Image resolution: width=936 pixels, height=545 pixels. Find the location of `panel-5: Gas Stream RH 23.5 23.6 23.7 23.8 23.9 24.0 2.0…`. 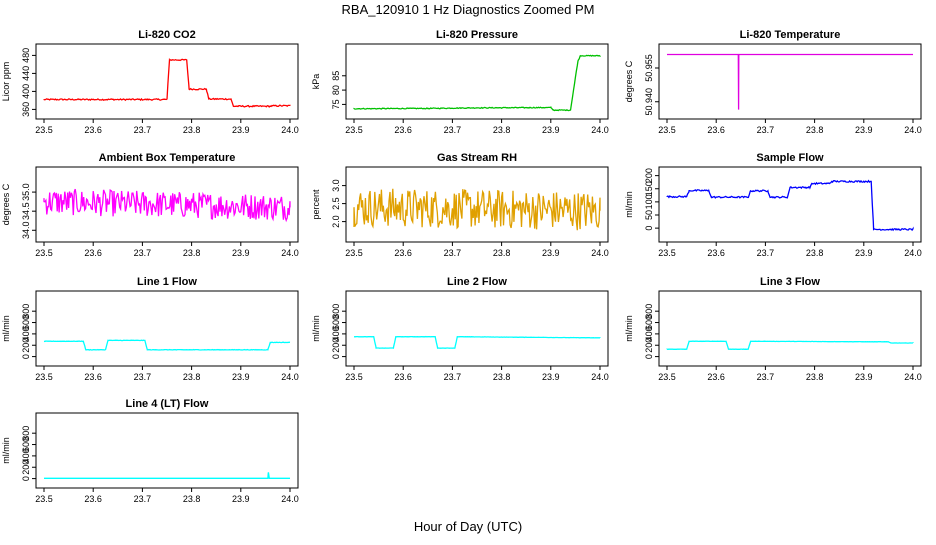

panel-5: Gas Stream RH 23.5 23.6 23.7 23.8 23.9 24.0 2.0… is located at coordinates (460, 205).